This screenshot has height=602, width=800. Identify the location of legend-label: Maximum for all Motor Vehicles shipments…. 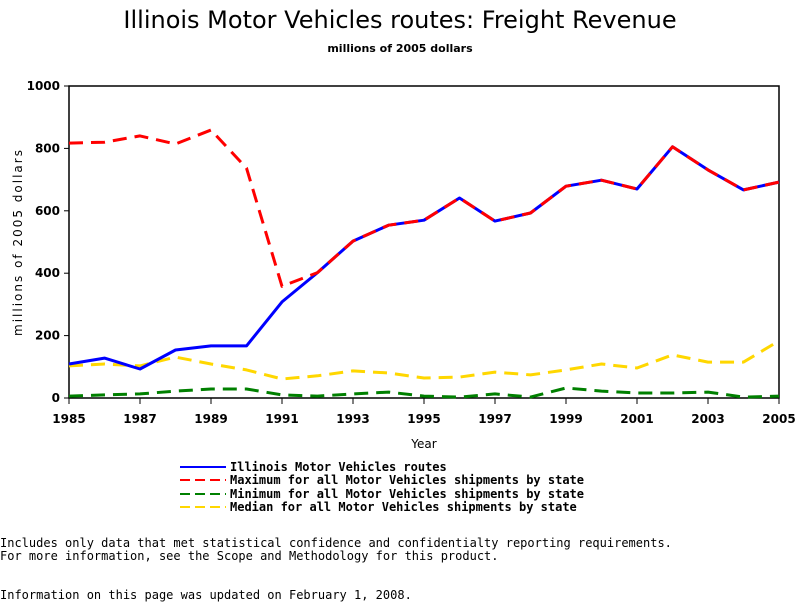
(407, 480).